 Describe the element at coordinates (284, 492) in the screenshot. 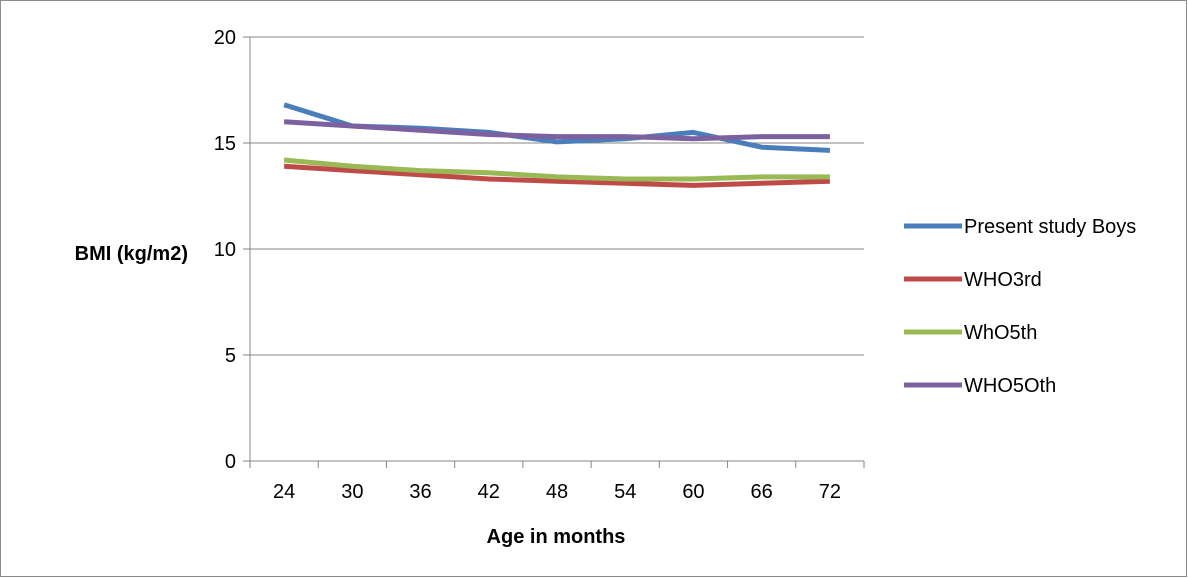

I see `x-tick-label: 24` at that location.